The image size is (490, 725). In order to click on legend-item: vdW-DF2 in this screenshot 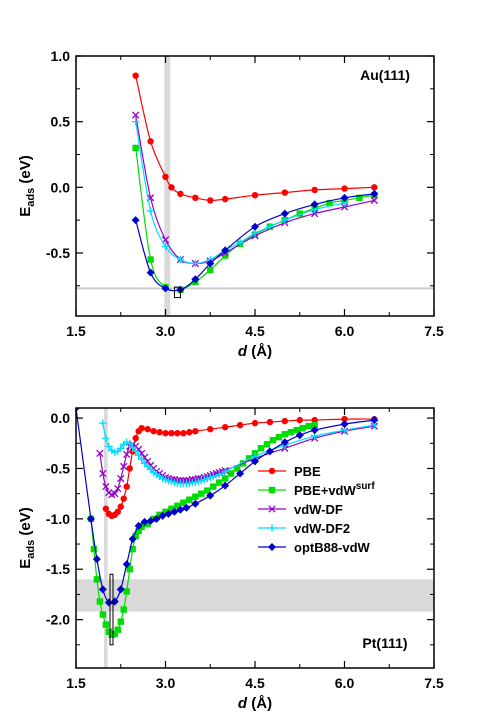, I will do `click(304, 528)`.